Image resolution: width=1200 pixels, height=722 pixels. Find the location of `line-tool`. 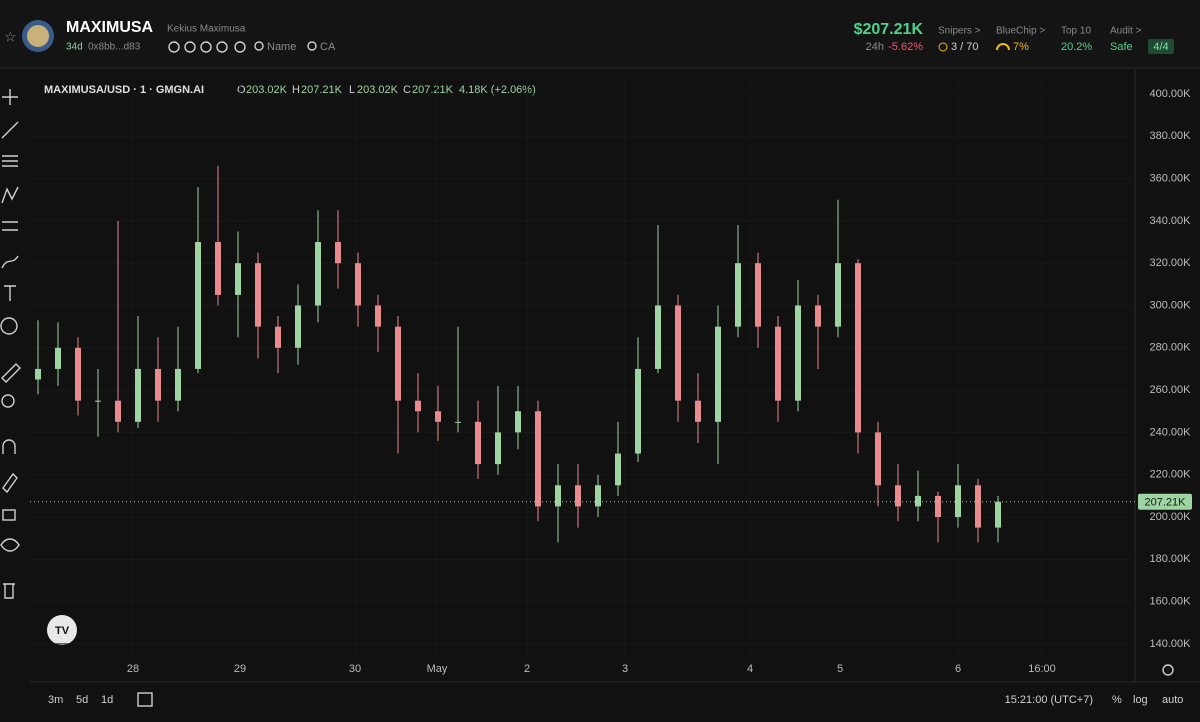

line-tool is located at coordinates (10, 130).